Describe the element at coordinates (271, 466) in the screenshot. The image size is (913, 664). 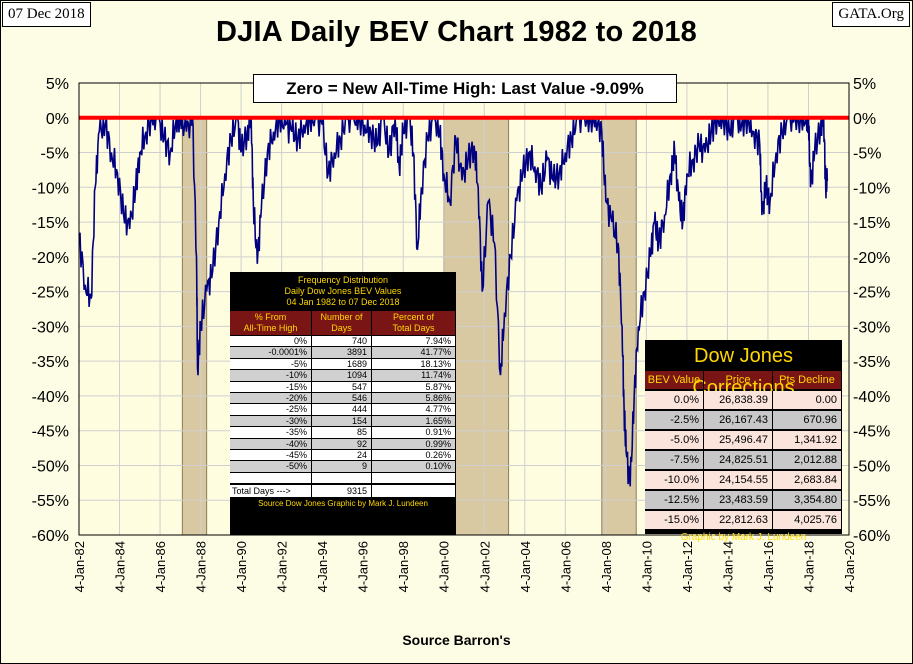
I see `freq-cell: -50%` at that location.